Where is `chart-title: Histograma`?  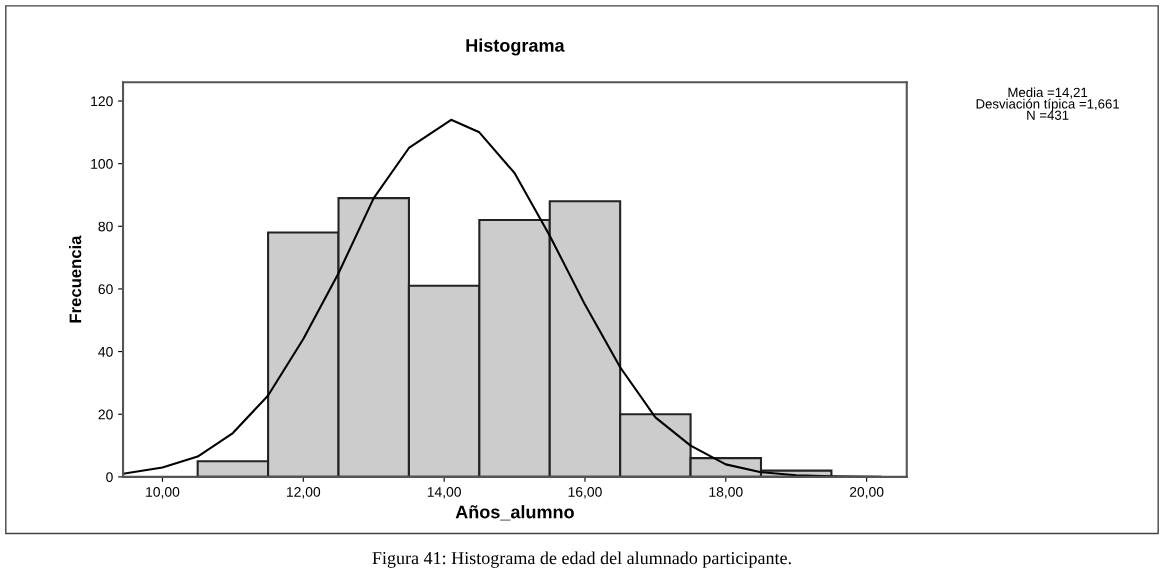
chart-title: Histograma is located at coordinates (515, 47).